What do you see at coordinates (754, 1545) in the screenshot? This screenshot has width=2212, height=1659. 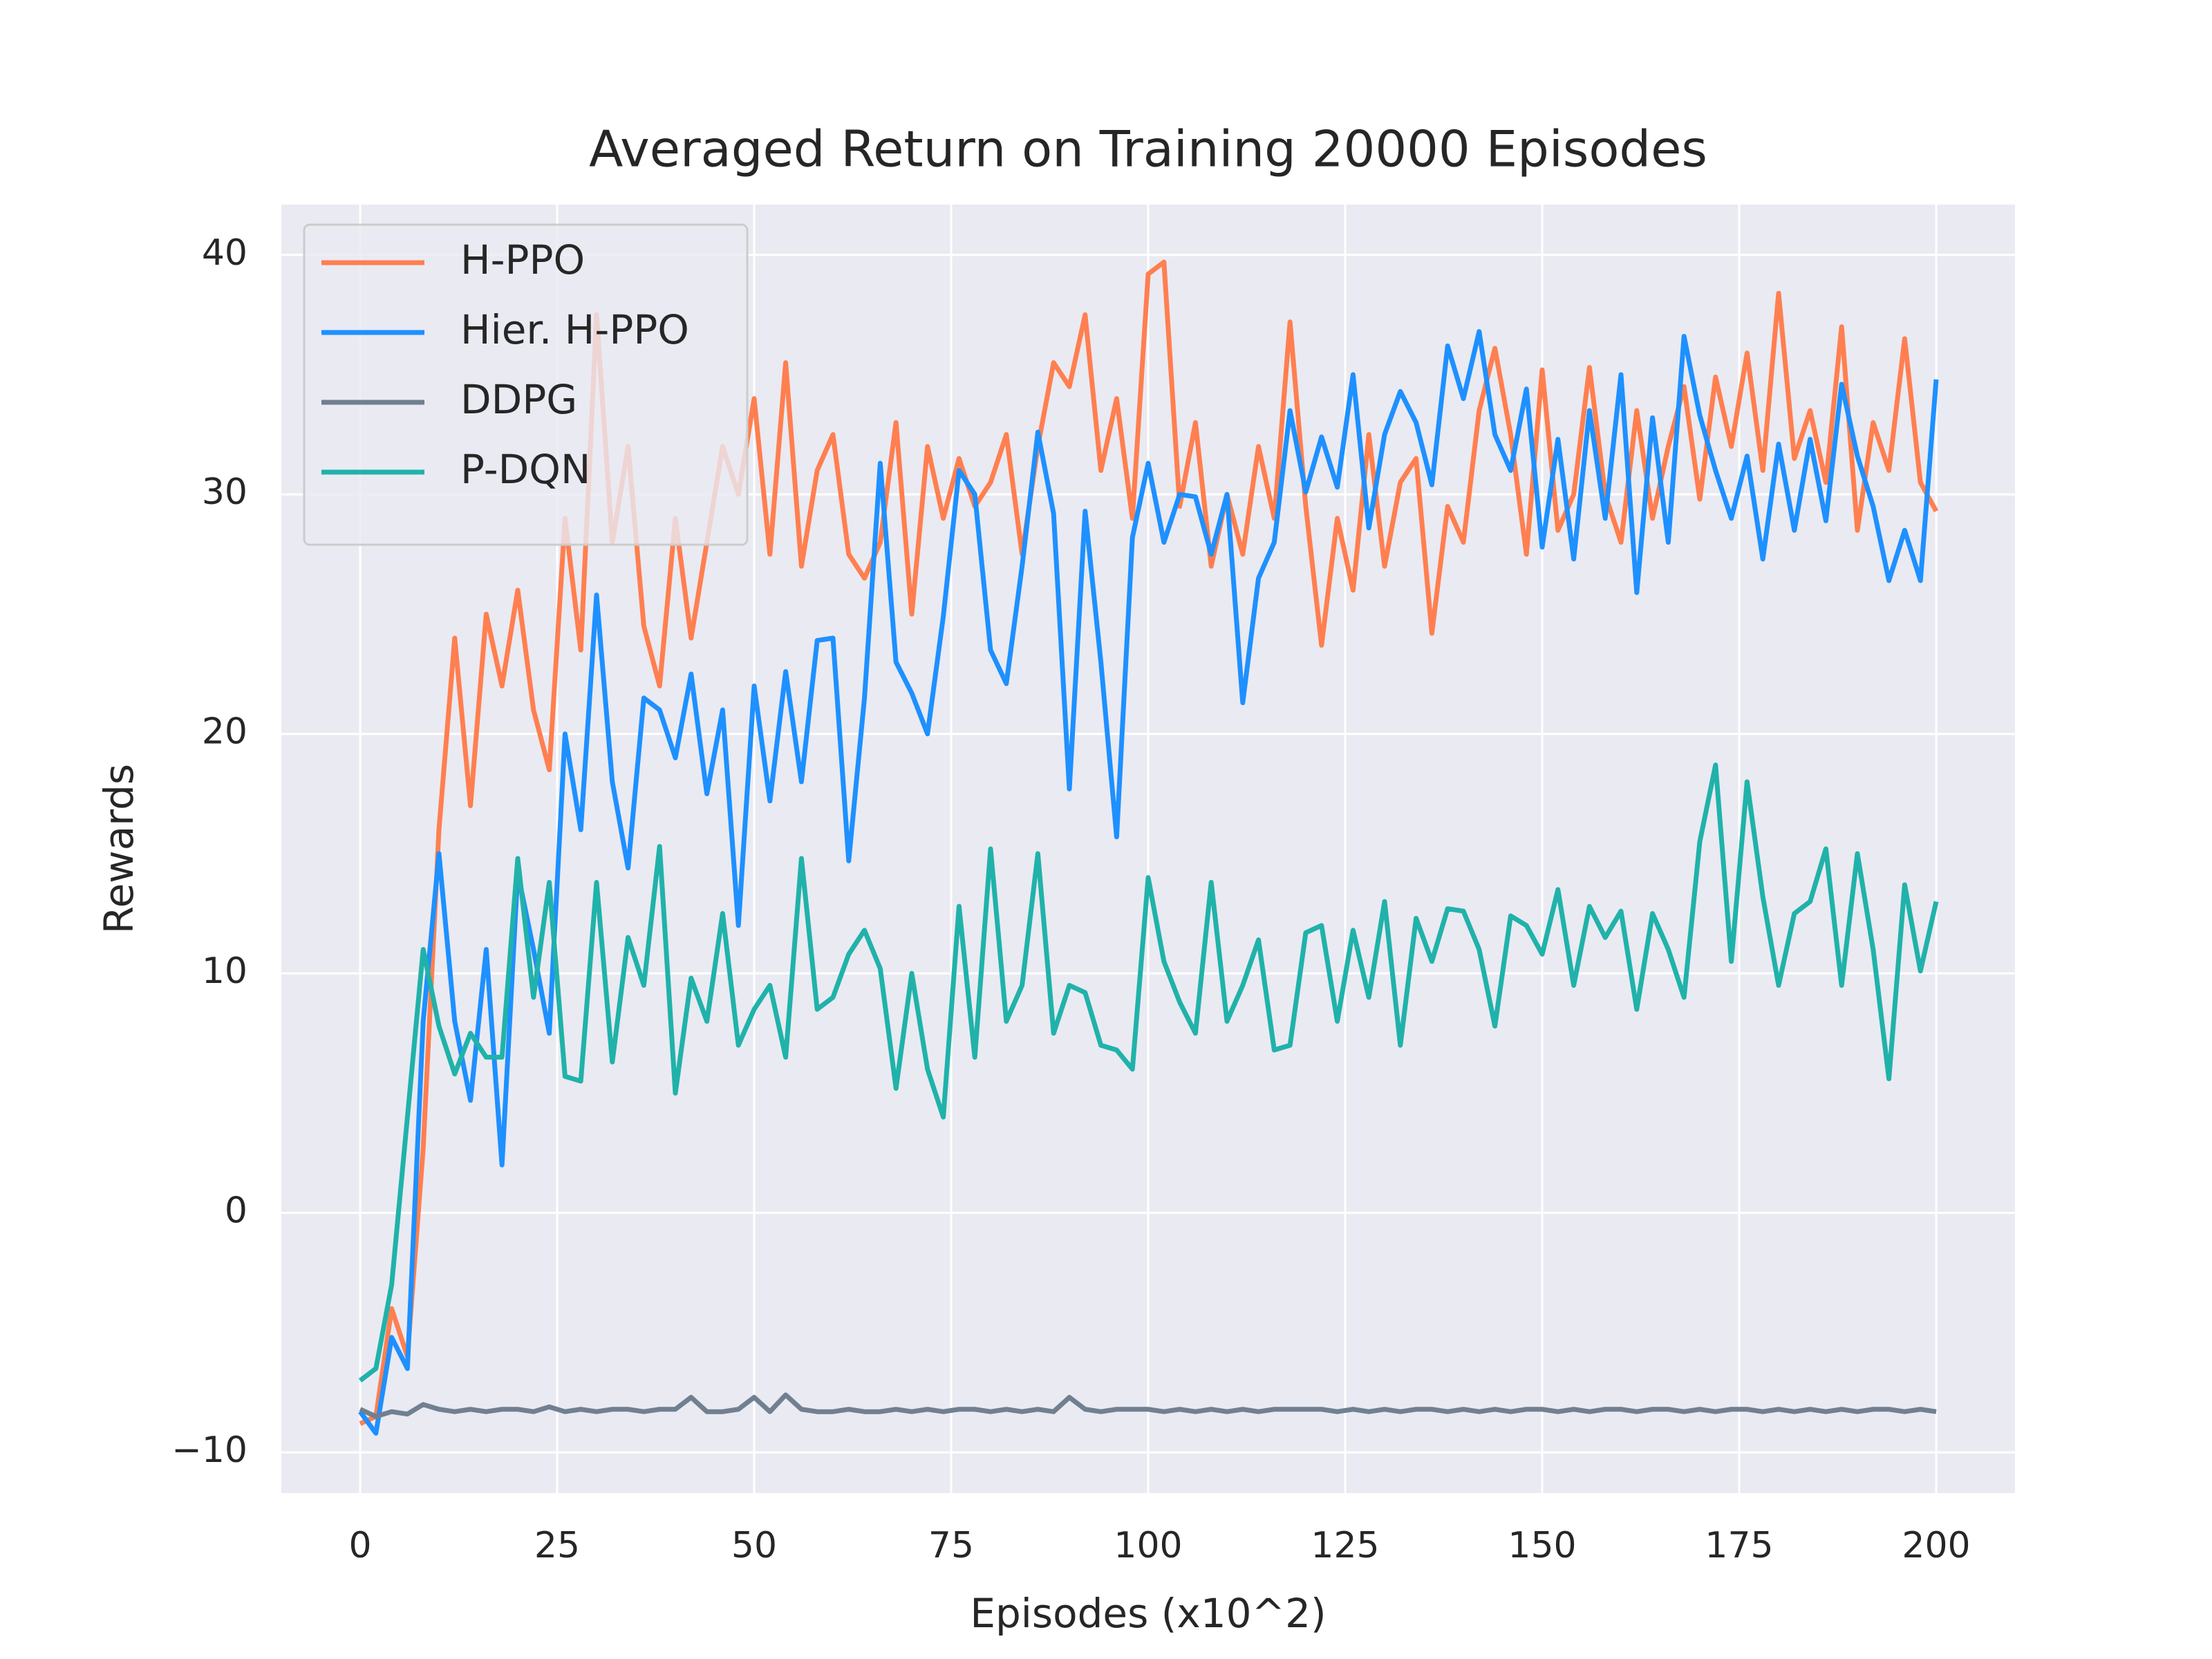 I see `x-tick-label: 50` at bounding box center [754, 1545].